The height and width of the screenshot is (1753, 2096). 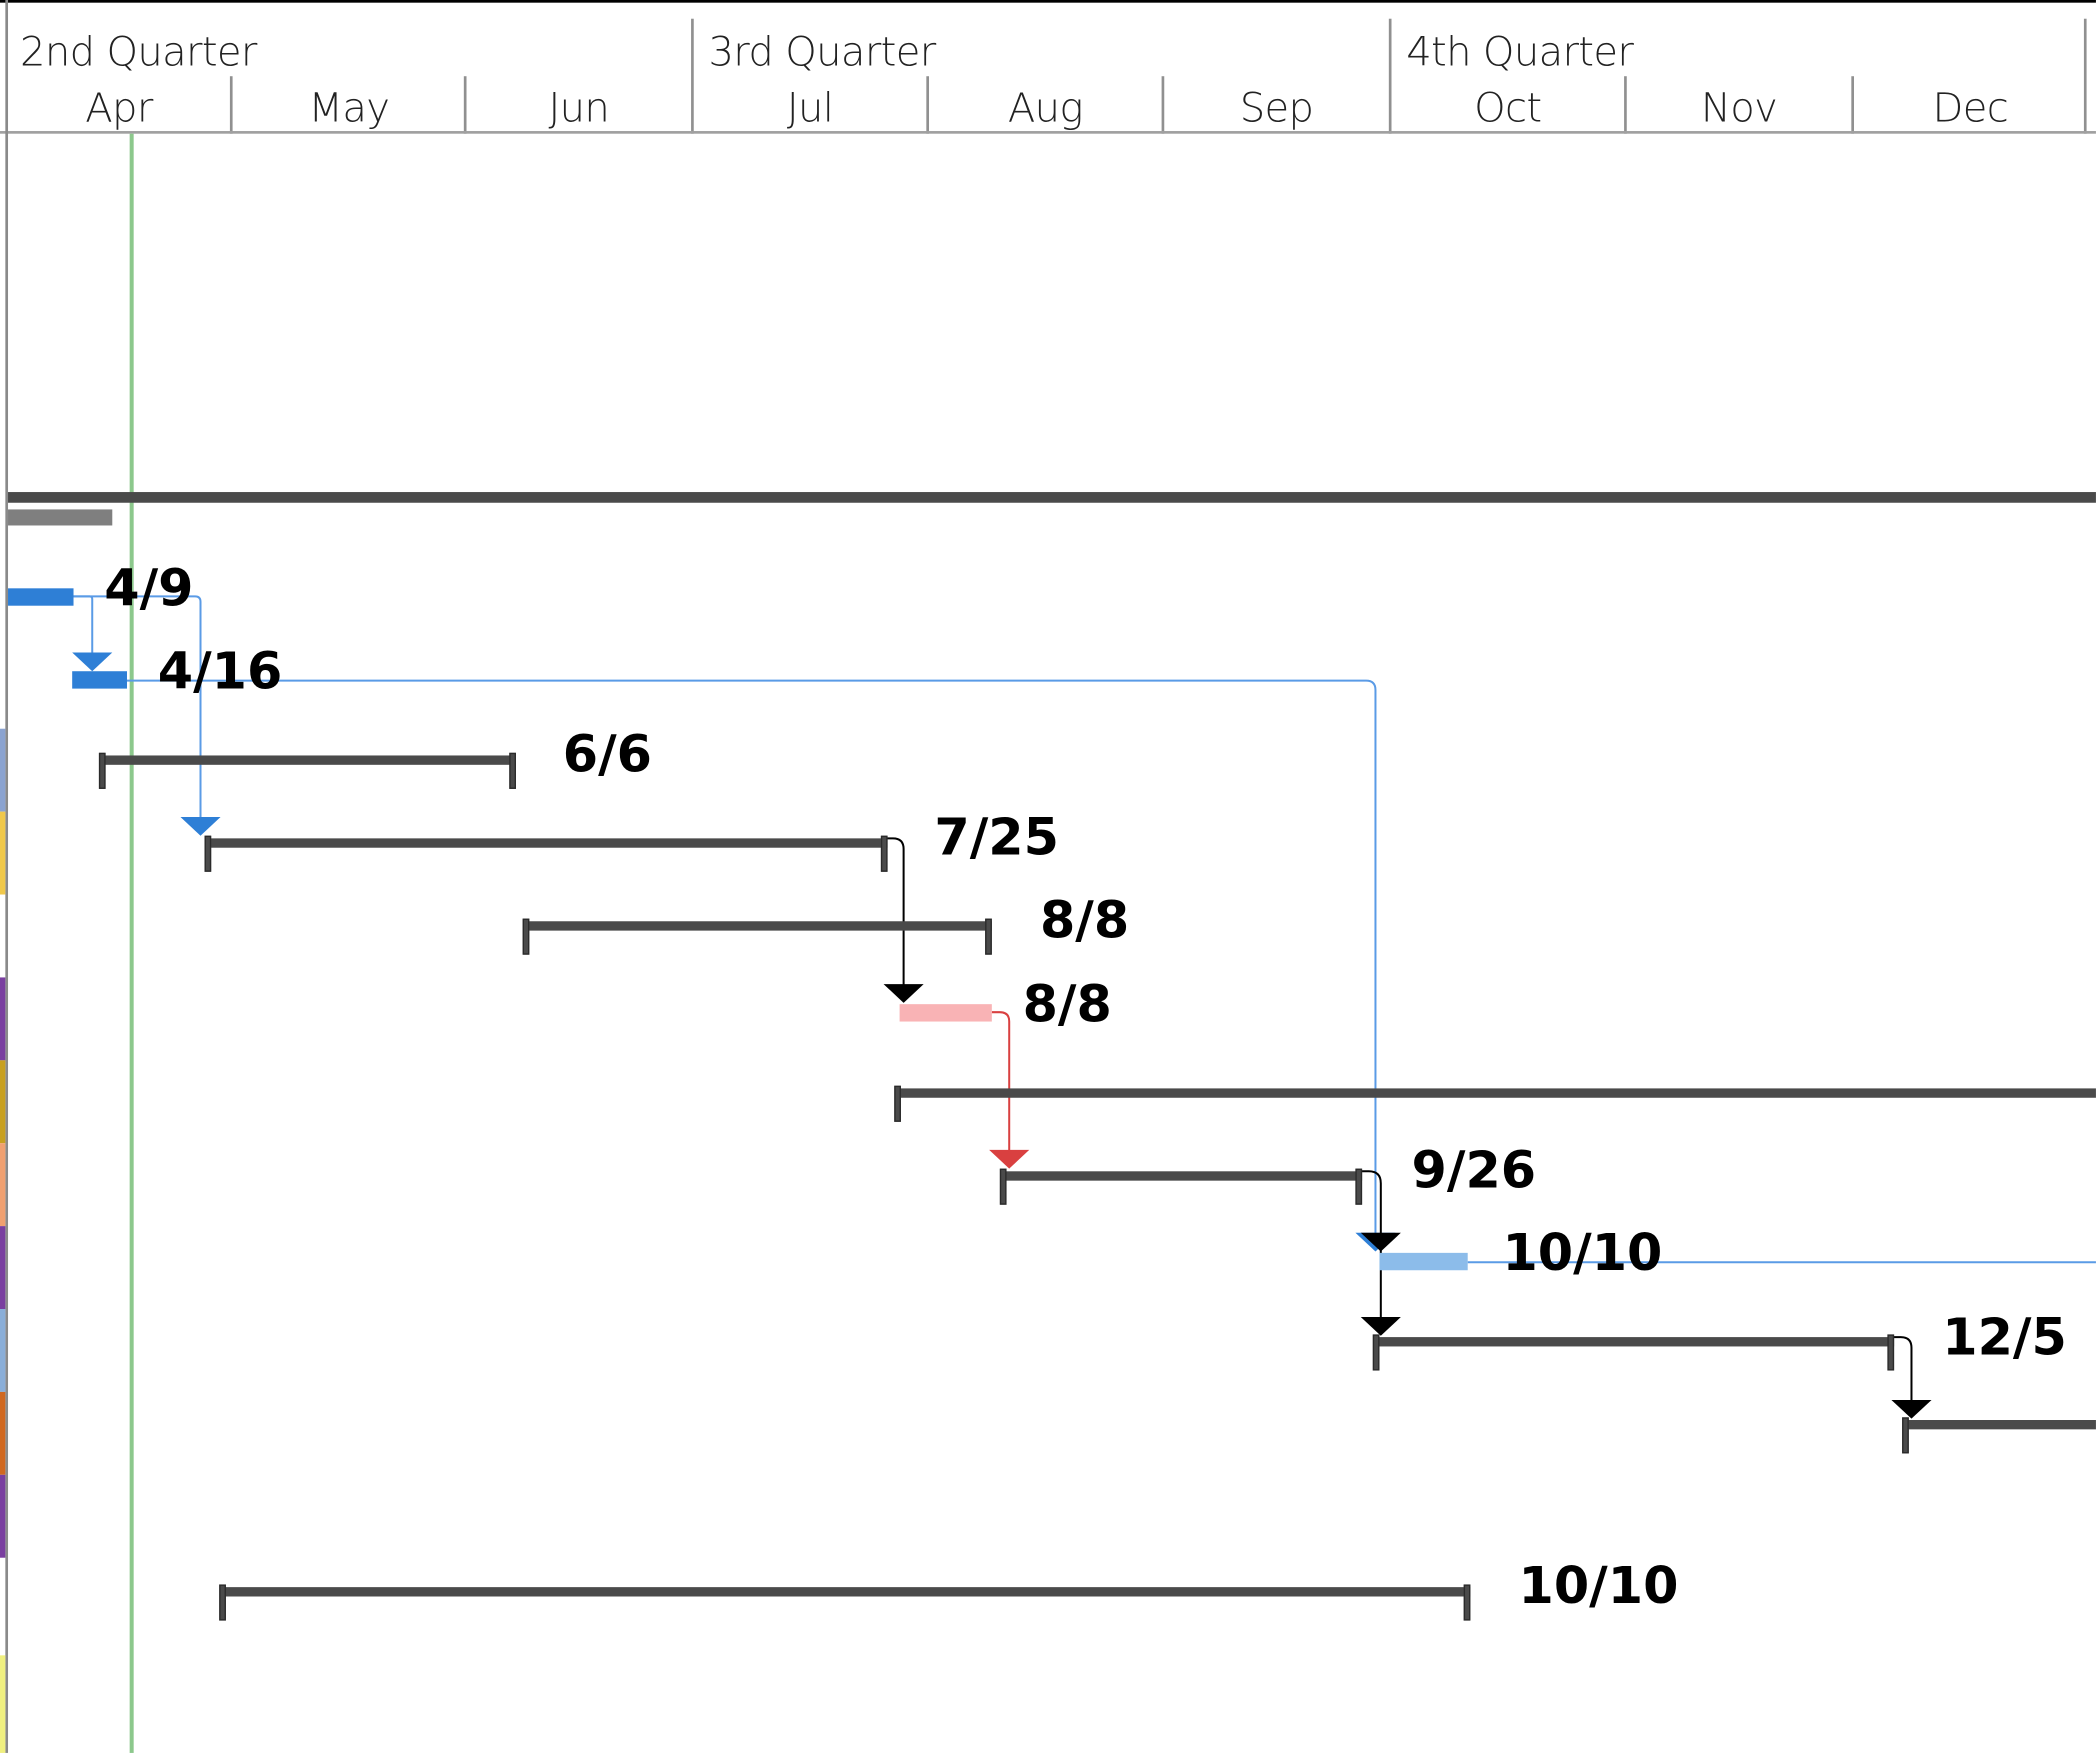 I want to click on header-top-border, so click(x=1048, y=1).